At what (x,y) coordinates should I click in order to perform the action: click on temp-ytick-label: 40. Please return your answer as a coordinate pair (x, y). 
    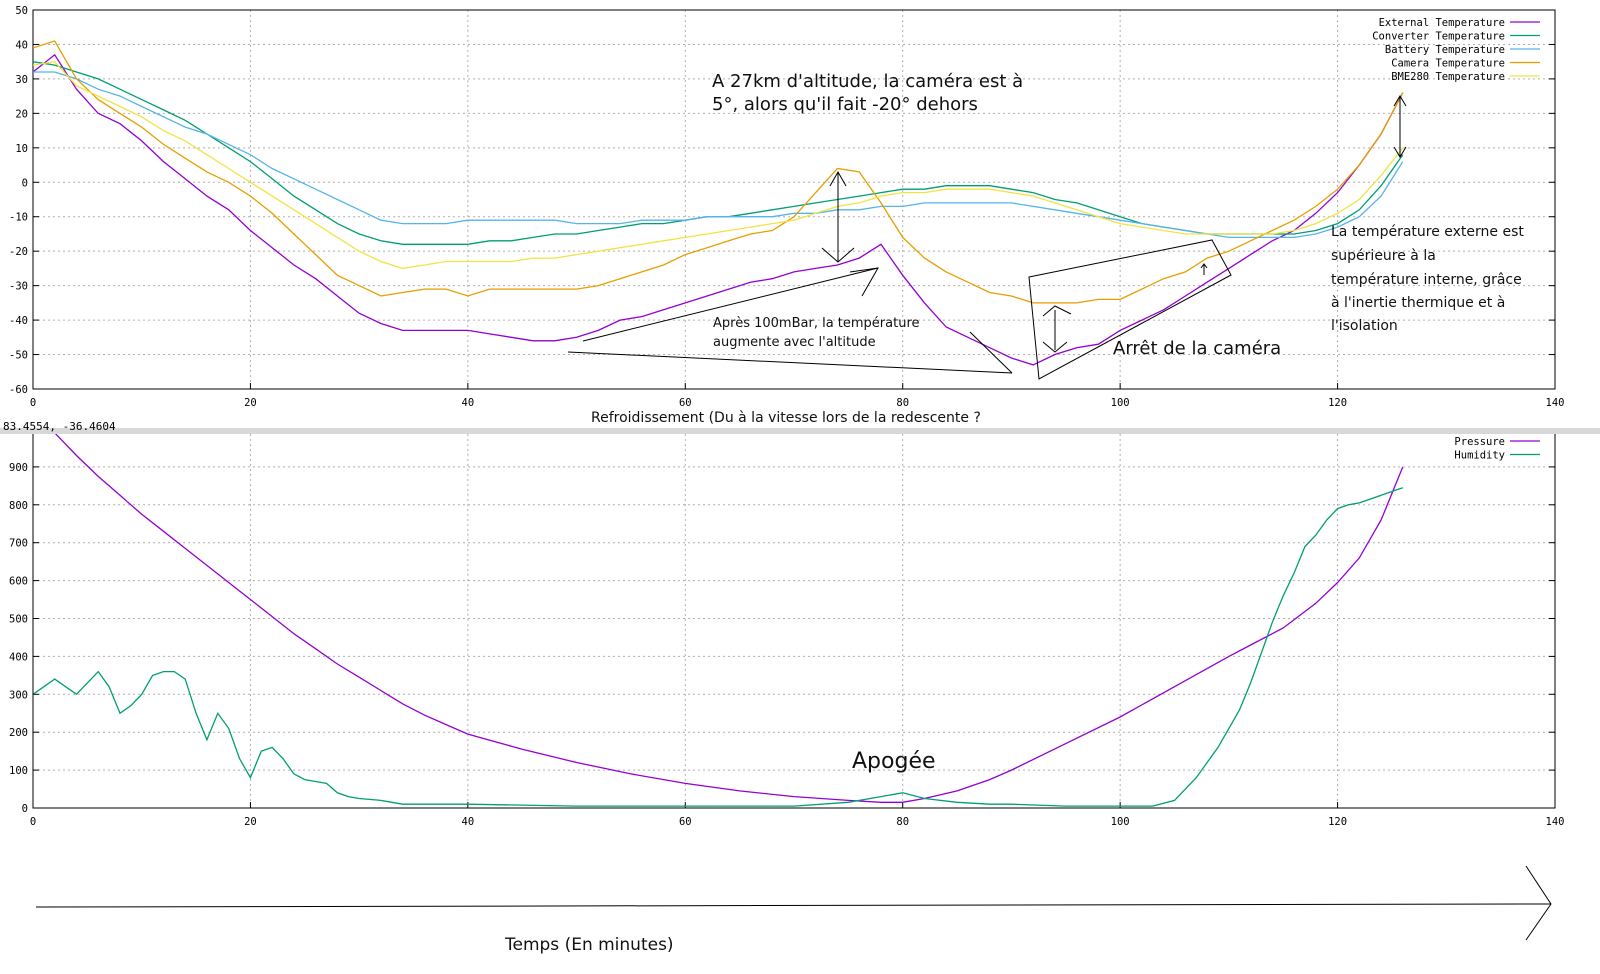
    Looking at the image, I should click on (21, 45).